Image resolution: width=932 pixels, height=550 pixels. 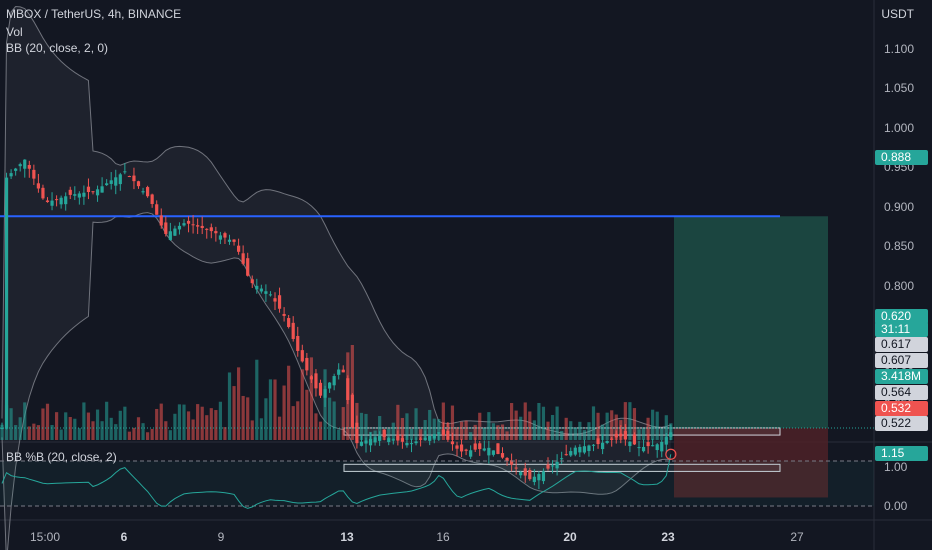 What do you see at coordinates (45, 537) in the screenshot?
I see `x-tick-label: 15:00` at bounding box center [45, 537].